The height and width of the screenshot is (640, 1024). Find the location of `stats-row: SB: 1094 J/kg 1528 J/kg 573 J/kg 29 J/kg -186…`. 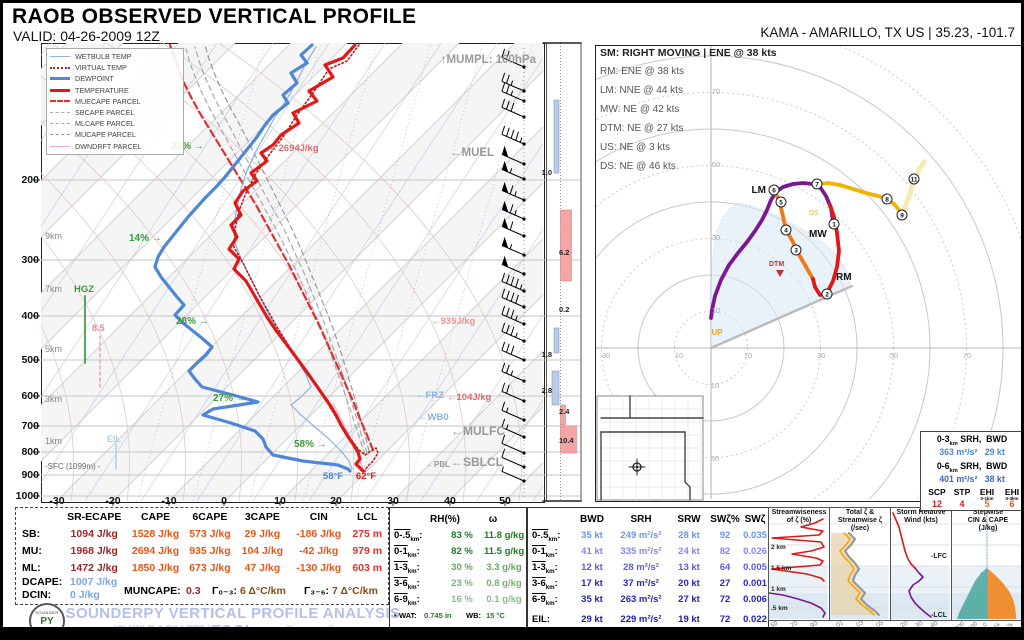

stats-row: SB: 1094 J/kg 1528 J/kg 573 J/kg 29 J/kg -186… is located at coordinates (202, 534).